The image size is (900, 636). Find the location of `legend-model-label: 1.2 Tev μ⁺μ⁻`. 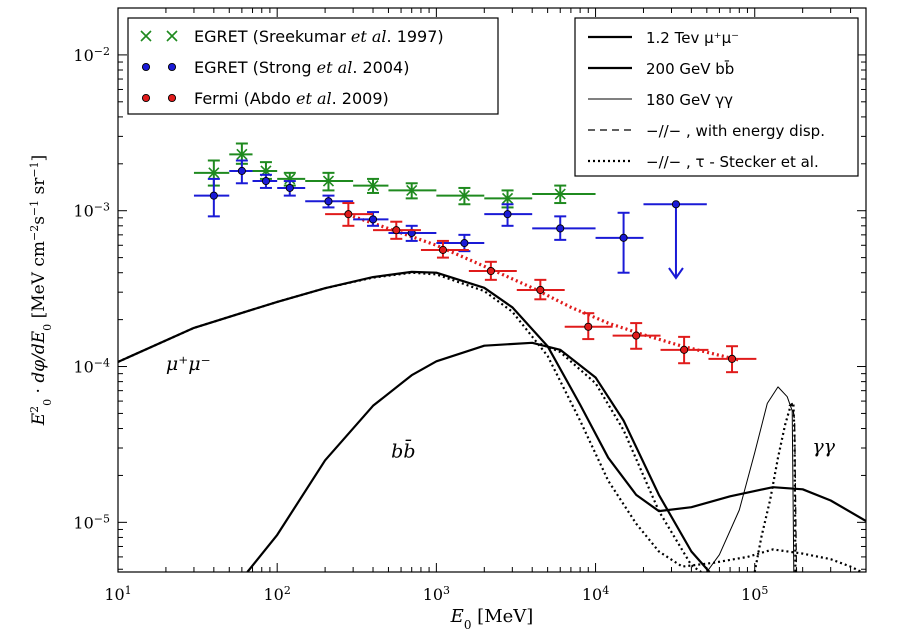

legend-model-label: 1.2 Tev μ⁺μ⁻ is located at coordinates (692, 38).